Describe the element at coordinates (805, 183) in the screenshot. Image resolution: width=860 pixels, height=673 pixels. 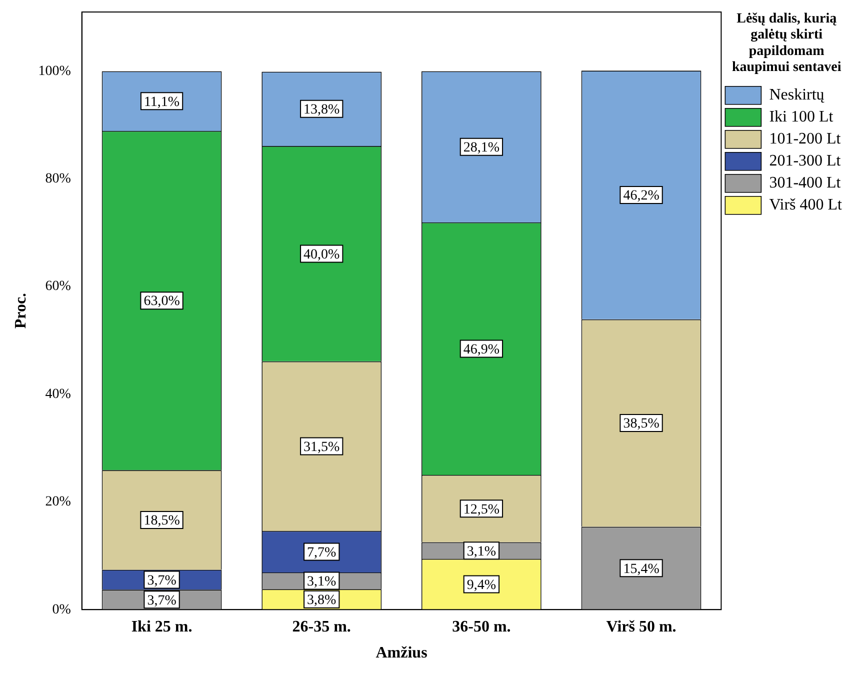
I see `legend-label: 301-400 Lt` at that location.